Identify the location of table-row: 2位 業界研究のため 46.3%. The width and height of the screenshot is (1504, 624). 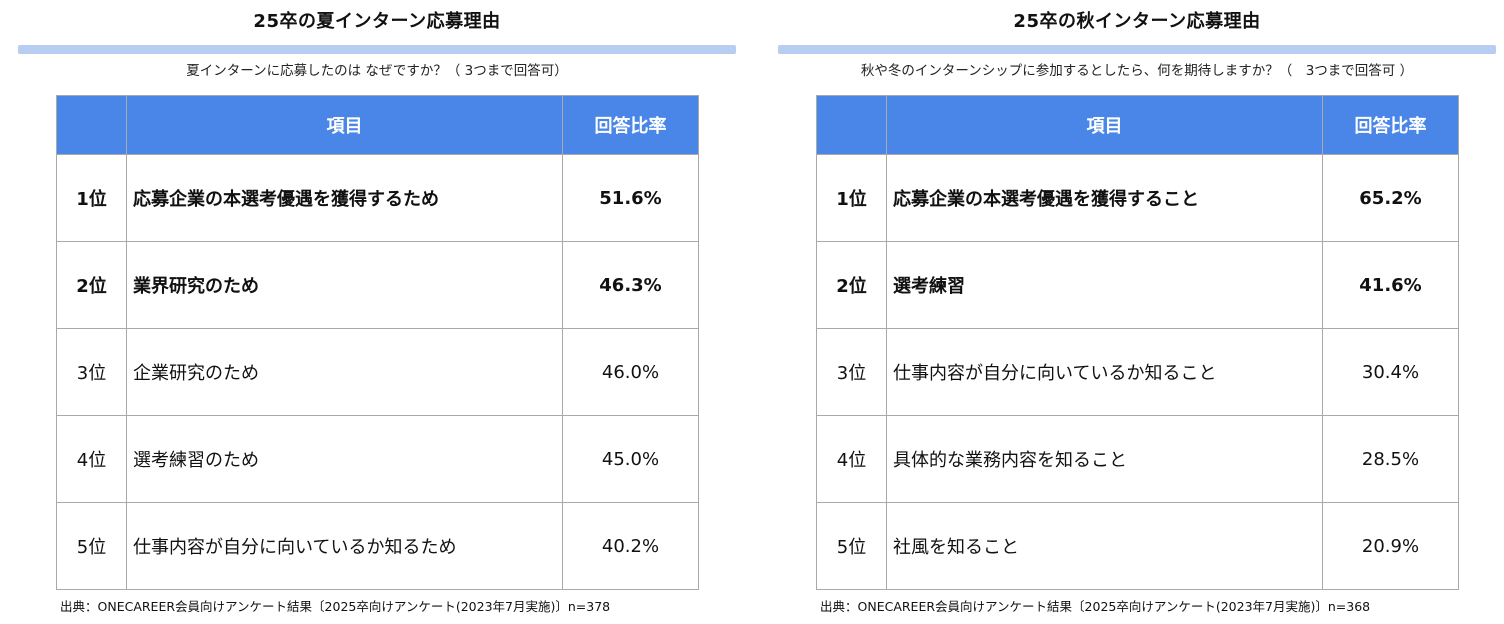
(377, 285).